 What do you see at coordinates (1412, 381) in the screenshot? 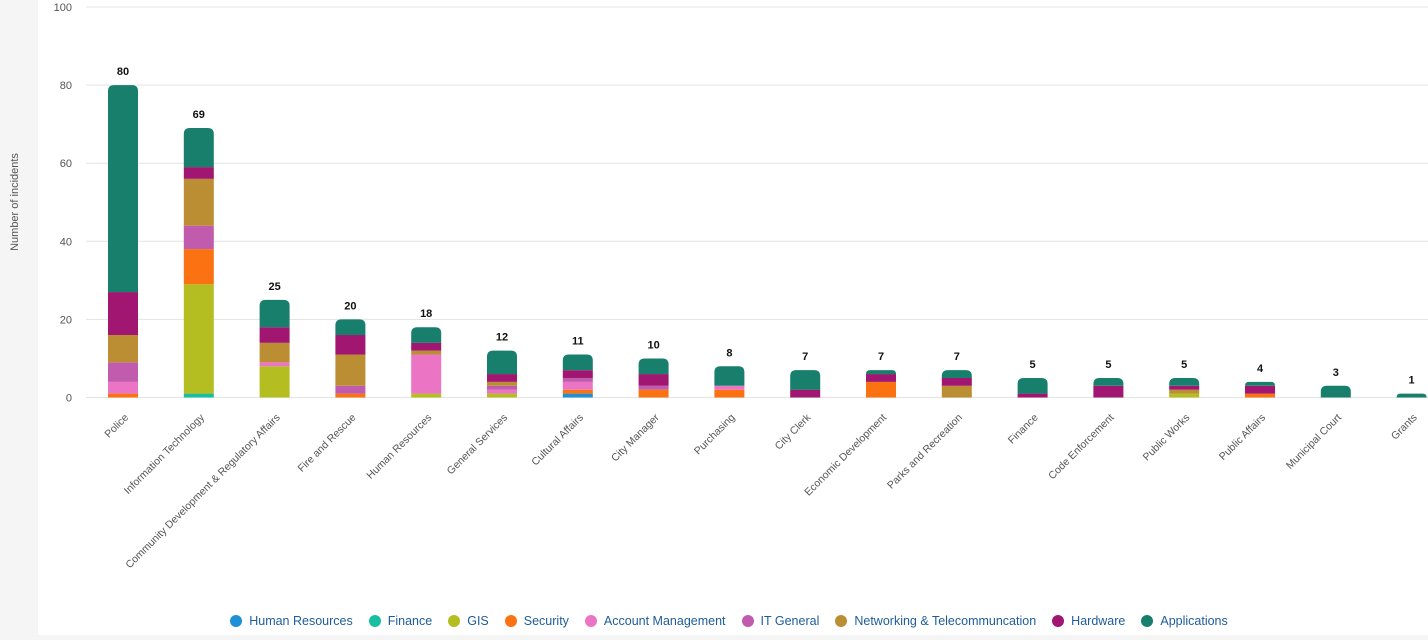
I see `total-label: 1` at bounding box center [1412, 381].